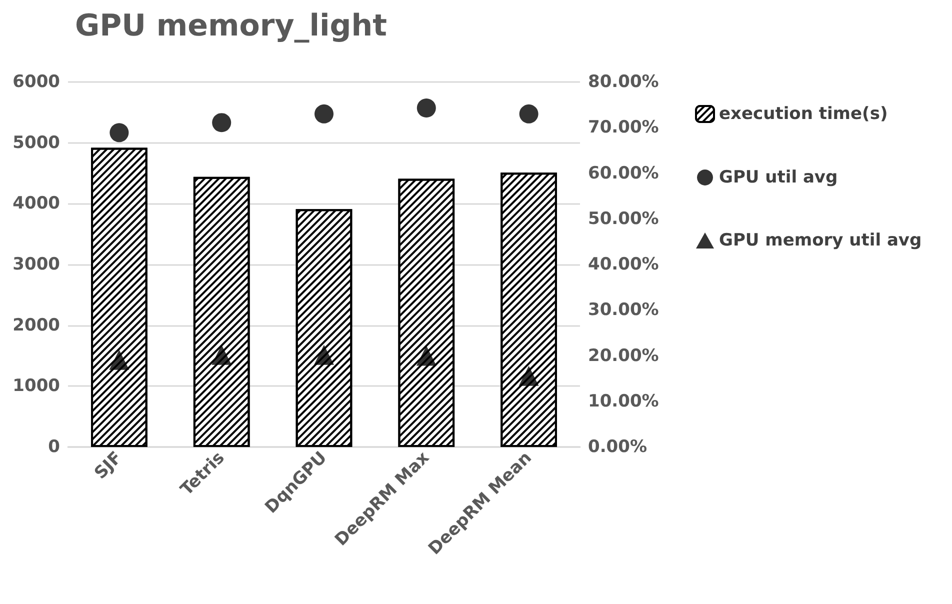 This screenshot has height=604, width=952. What do you see at coordinates (623, 128) in the screenshot?
I see `y2-tick-label: 70.00%` at bounding box center [623, 128].